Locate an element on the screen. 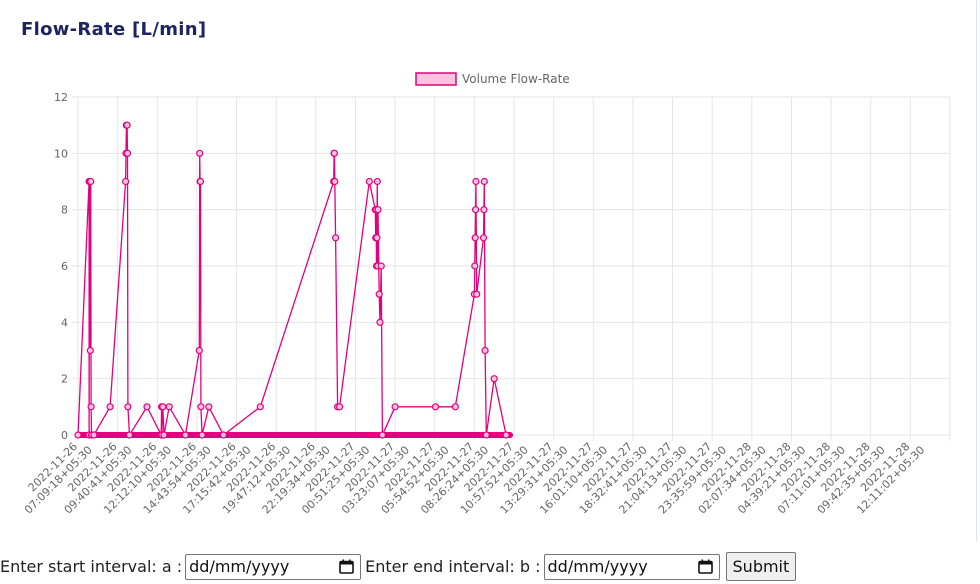  y-tick-label: 4 is located at coordinates (64, 322).